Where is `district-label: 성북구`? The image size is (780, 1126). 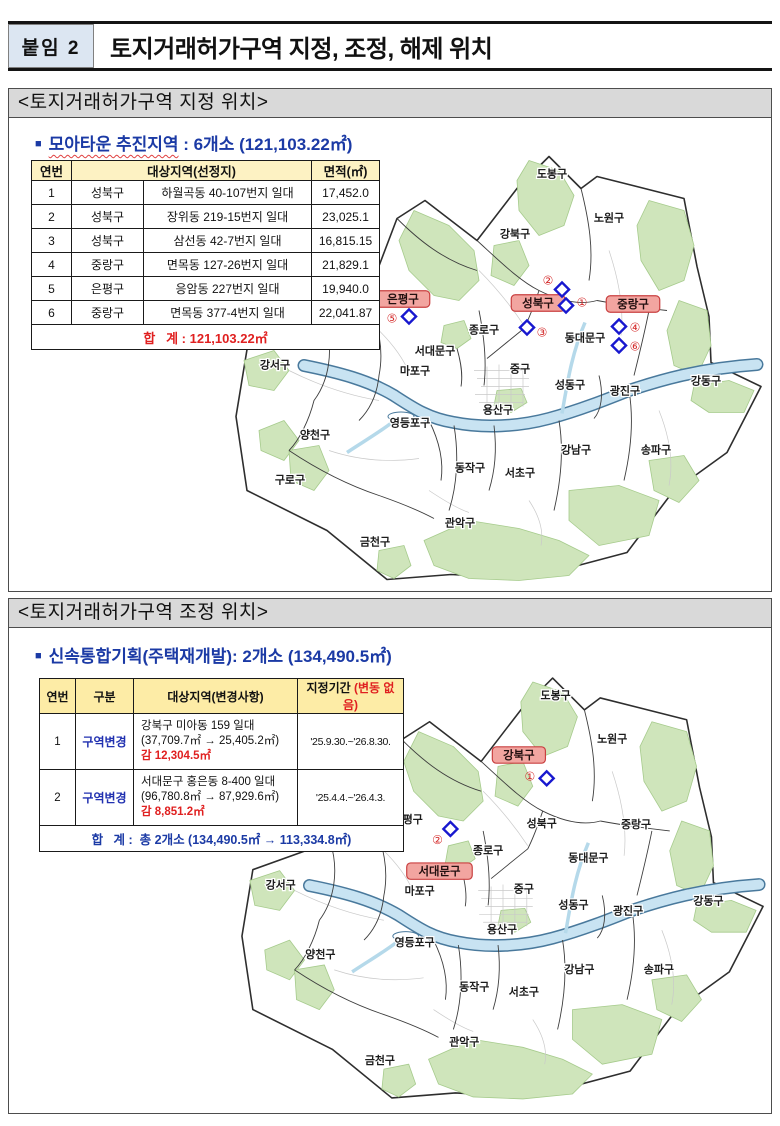 district-label: 성북구 is located at coordinates (538, 303).